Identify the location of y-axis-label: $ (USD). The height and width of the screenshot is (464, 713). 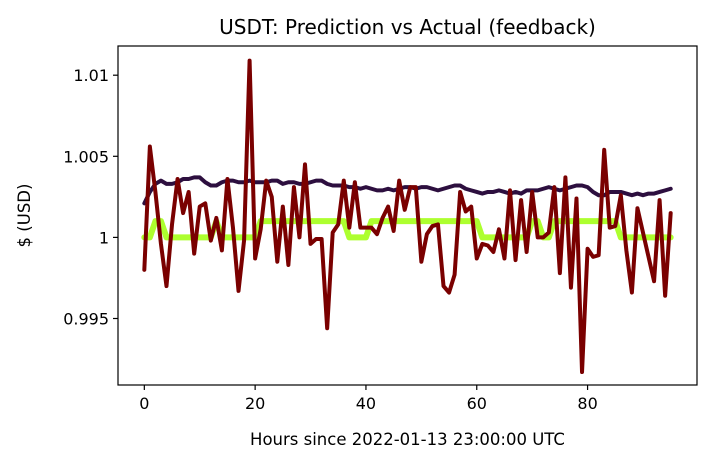
(24, 216).